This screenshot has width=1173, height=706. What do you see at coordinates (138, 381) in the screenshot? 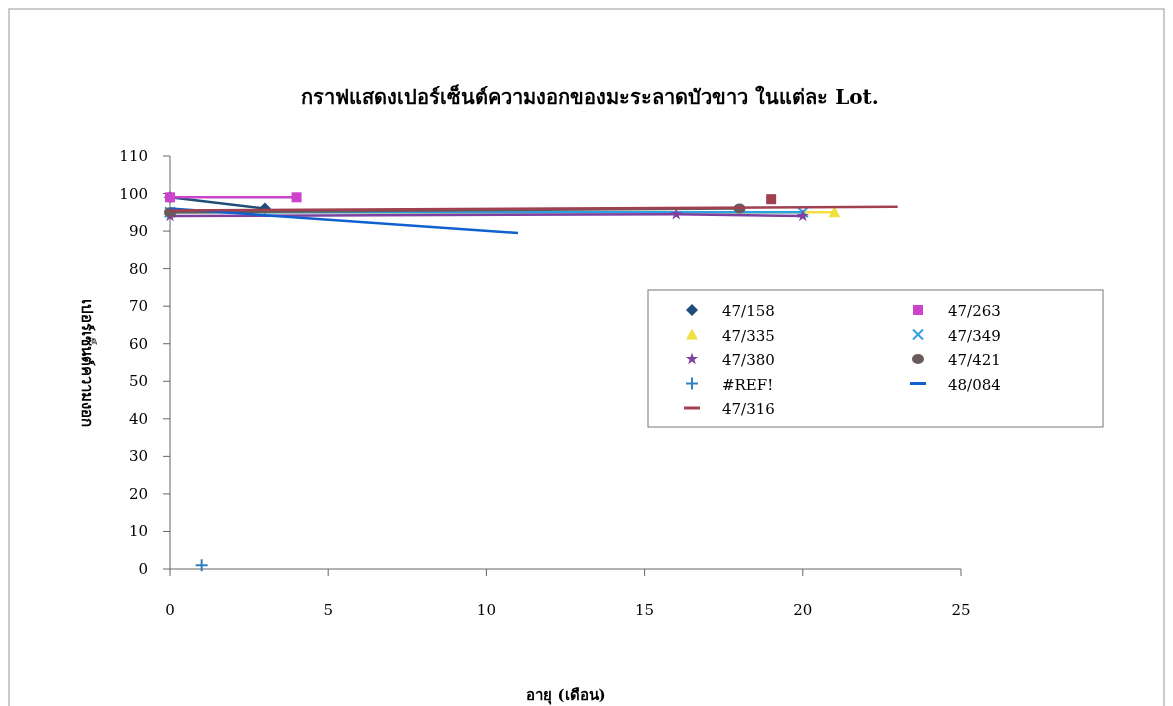
I see `y-tick-label: 50` at bounding box center [138, 381].